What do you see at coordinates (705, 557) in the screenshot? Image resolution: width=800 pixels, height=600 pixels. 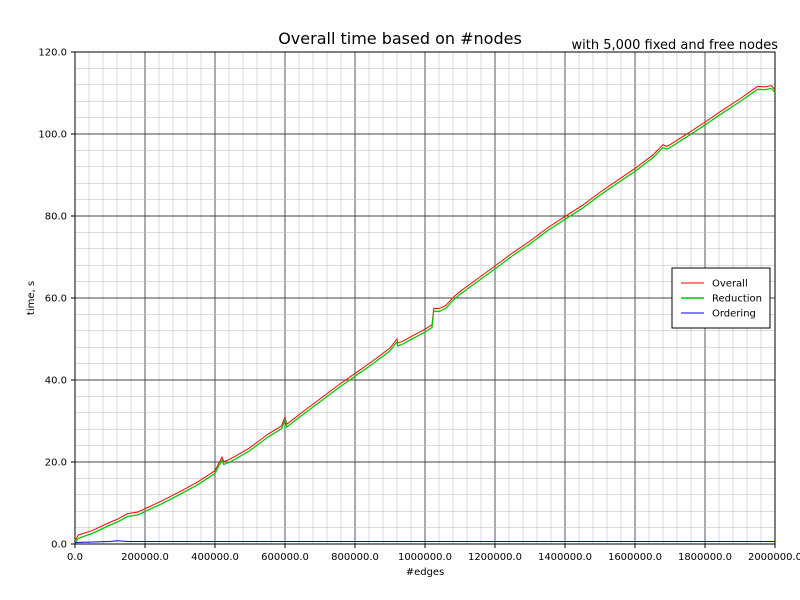 I see `x-tick-label: 1800000.0` at bounding box center [705, 557].